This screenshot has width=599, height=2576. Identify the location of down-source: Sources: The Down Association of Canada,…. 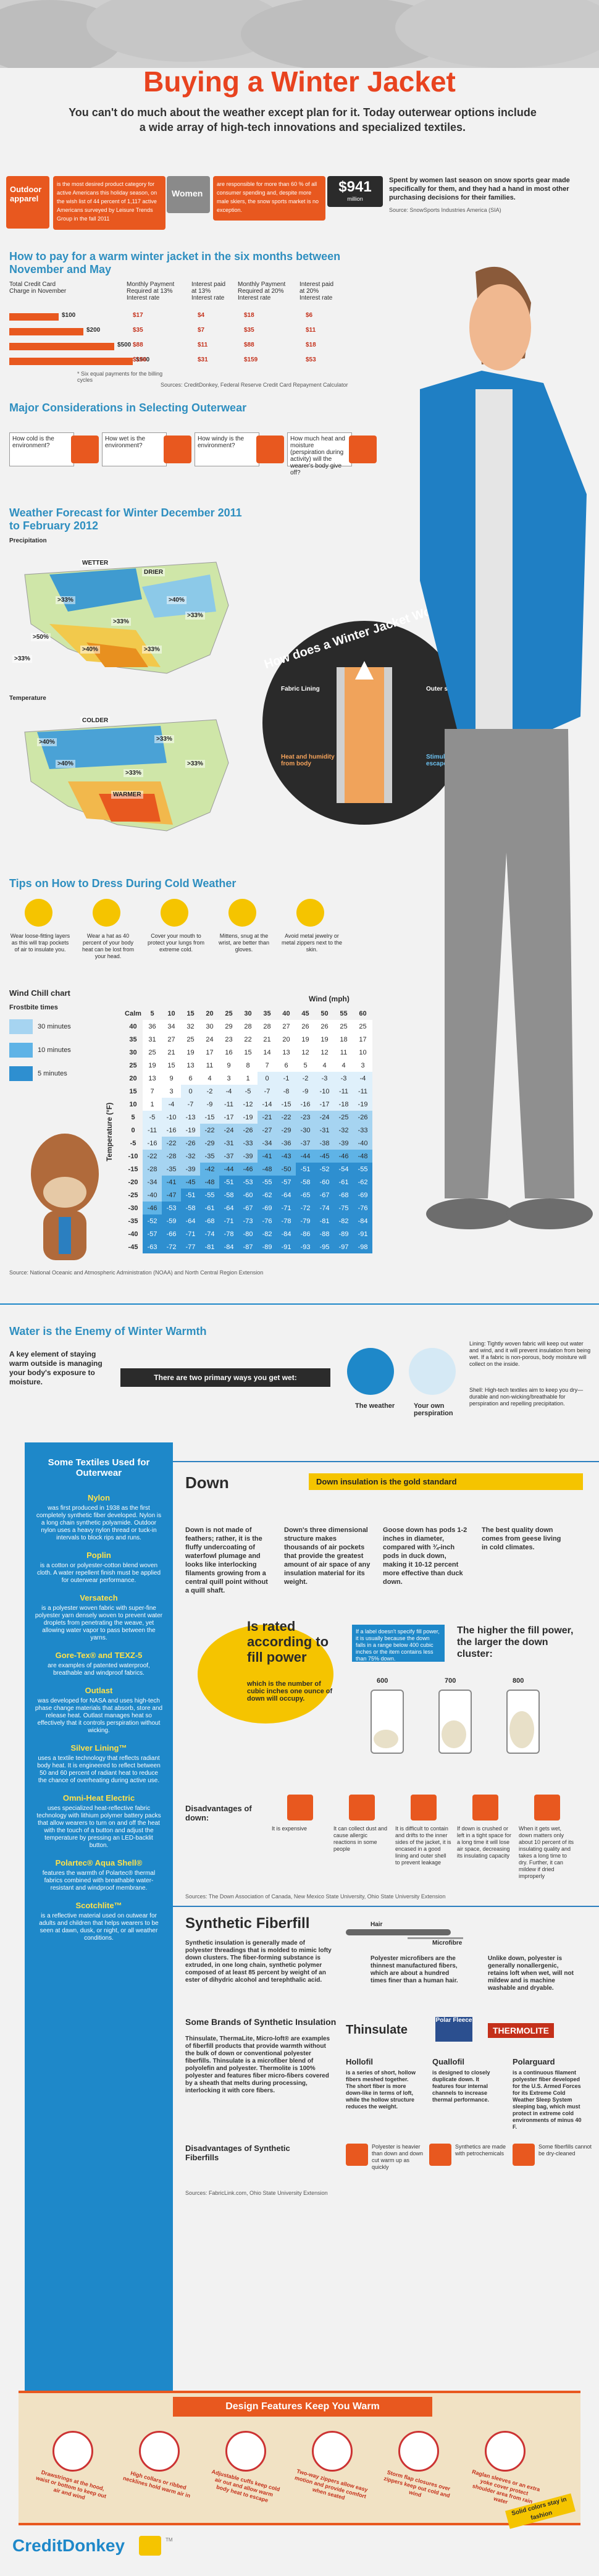
(315, 1896).